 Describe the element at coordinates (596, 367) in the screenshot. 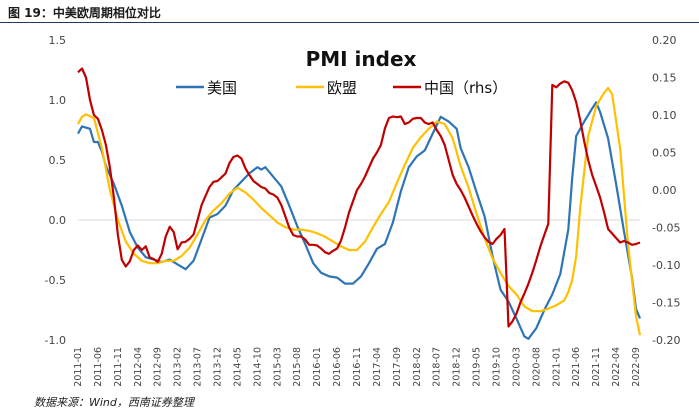

I see `x-tick-label: 2021-11` at that location.